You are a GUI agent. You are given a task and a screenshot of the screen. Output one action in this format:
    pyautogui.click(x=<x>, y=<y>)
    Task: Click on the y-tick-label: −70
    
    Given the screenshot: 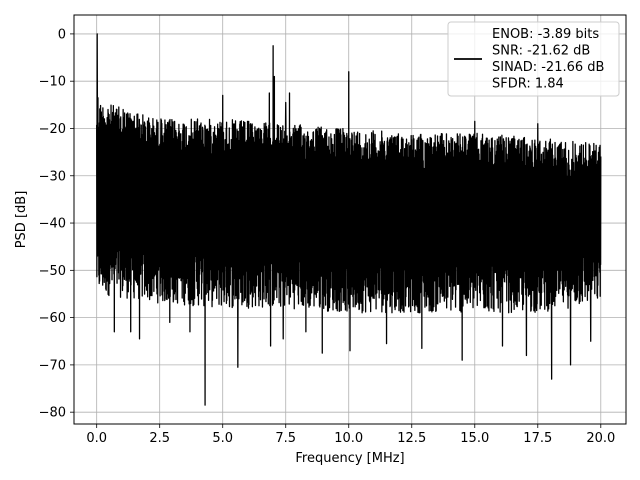 What is the action you would take?
    pyautogui.click(x=52, y=365)
    